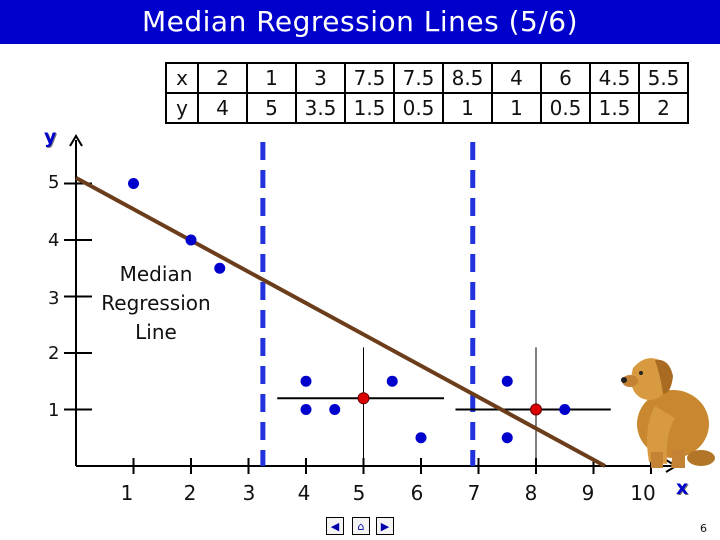 The height and width of the screenshot is (540, 720). Describe the element at coordinates (320, 78) in the screenshot. I see `table-cell: 3` at that location.